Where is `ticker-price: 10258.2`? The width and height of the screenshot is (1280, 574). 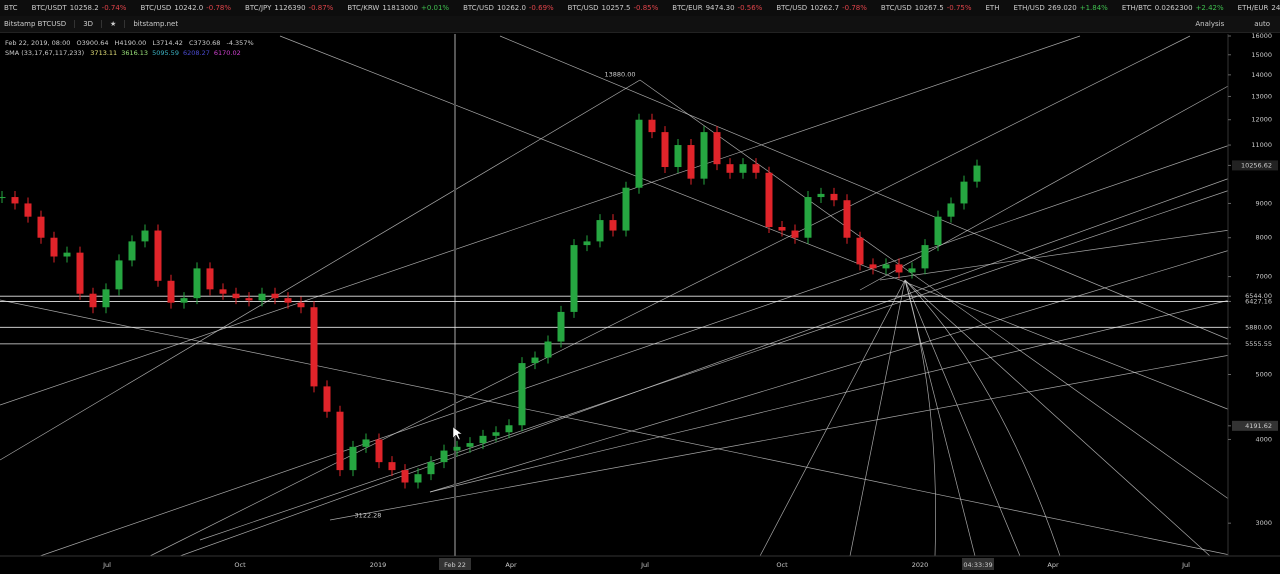
ticker-price: 10258.2 is located at coordinates (84, 8).